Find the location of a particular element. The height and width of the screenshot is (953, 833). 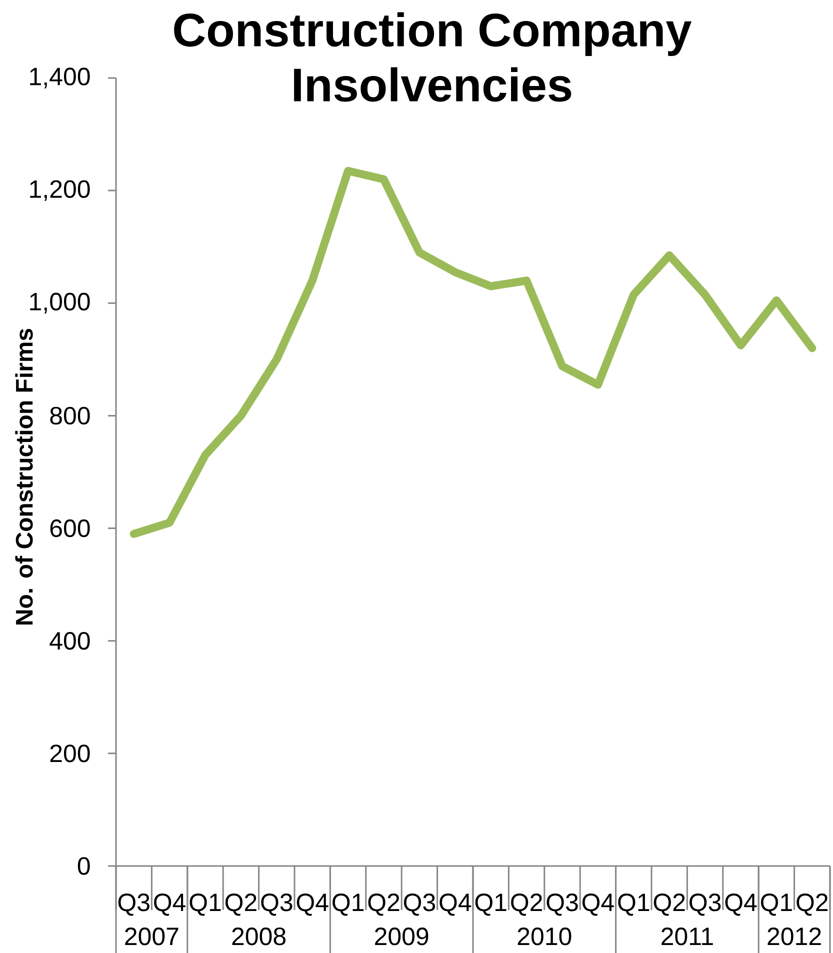

y-tick-label: 200 is located at coordinates (70, 753).